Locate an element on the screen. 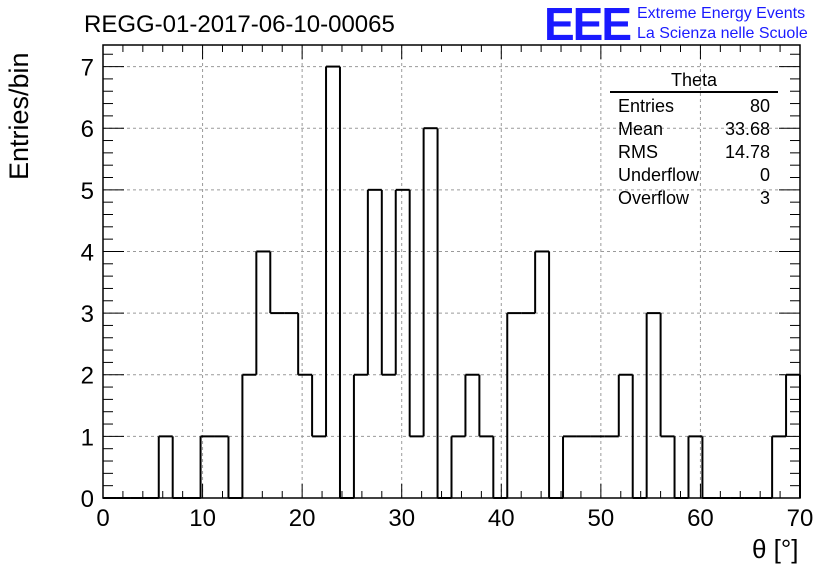 This screenshot has width=836, height=572. stats-row-underflow: Underflow 0 is located at coordinates (694, 175).